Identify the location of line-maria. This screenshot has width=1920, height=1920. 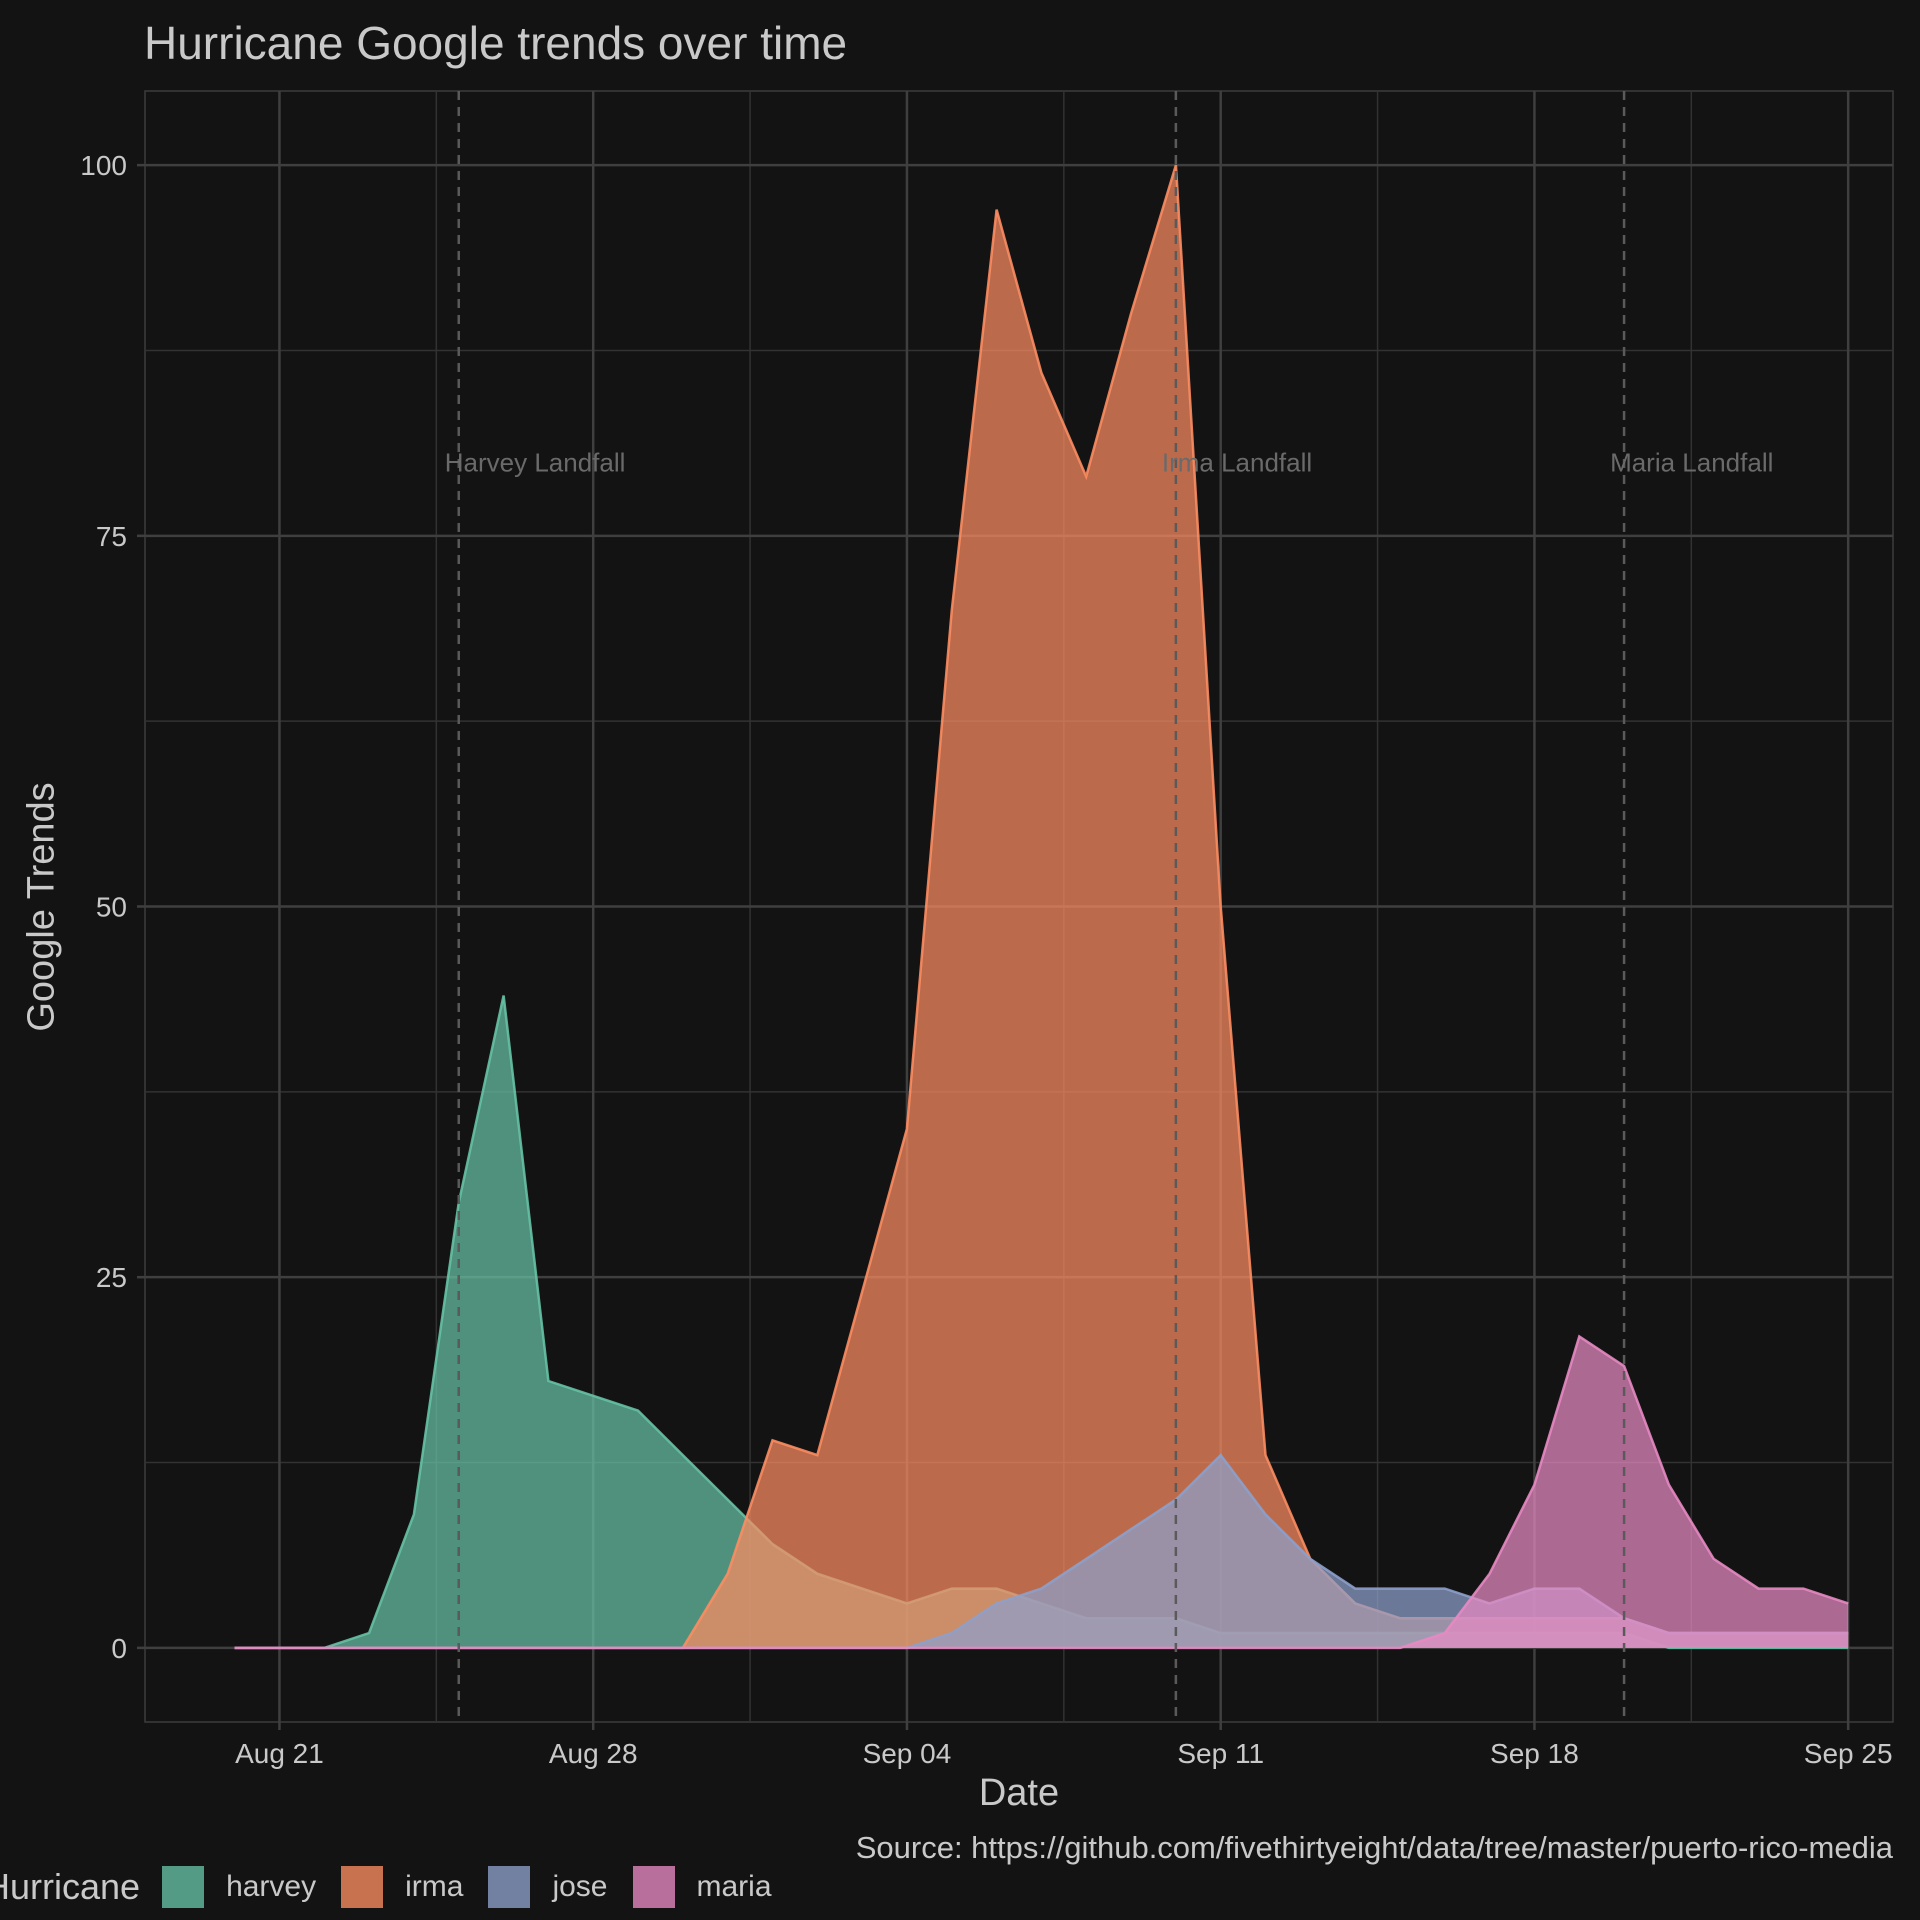
(1041, 1492).